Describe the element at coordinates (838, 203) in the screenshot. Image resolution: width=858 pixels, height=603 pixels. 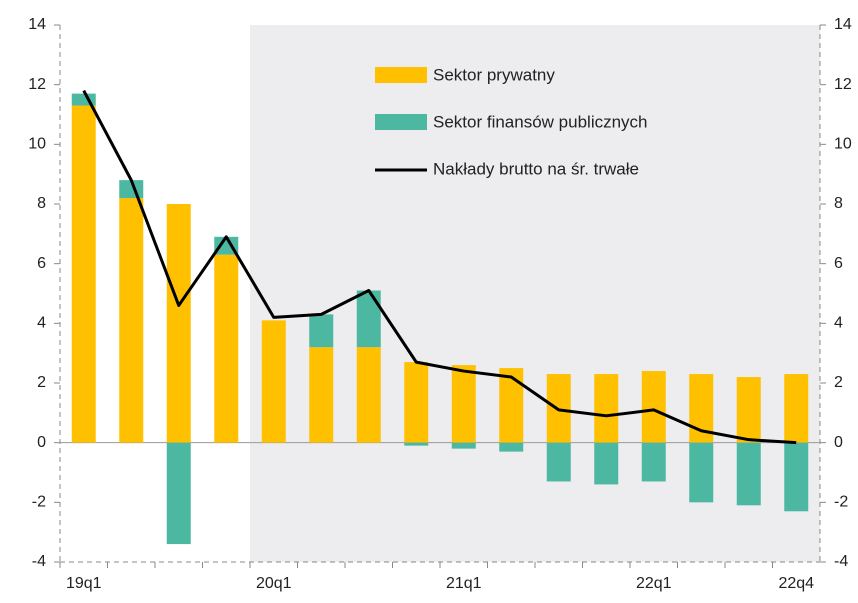
I see `y2-tick-label: 8` at that location.